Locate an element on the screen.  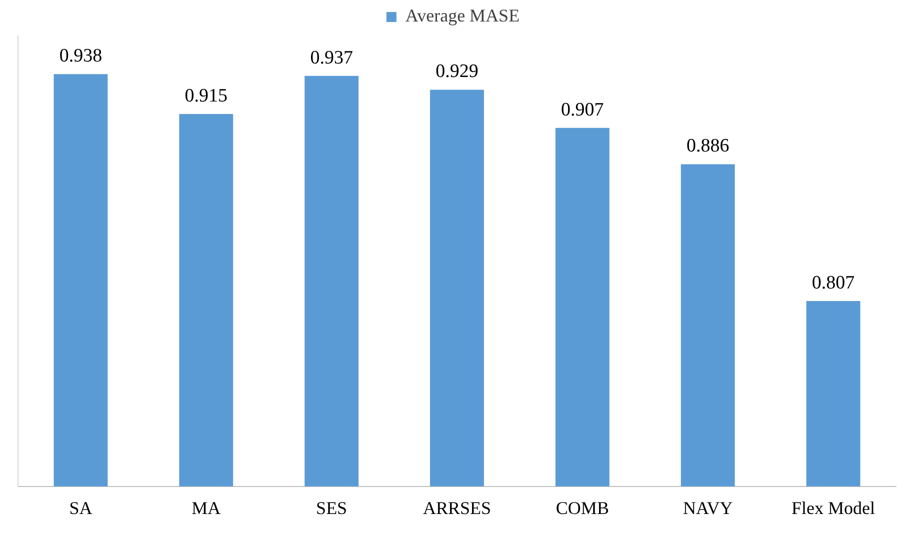
data-label: 0.807 is located at coordinates (833, 283).